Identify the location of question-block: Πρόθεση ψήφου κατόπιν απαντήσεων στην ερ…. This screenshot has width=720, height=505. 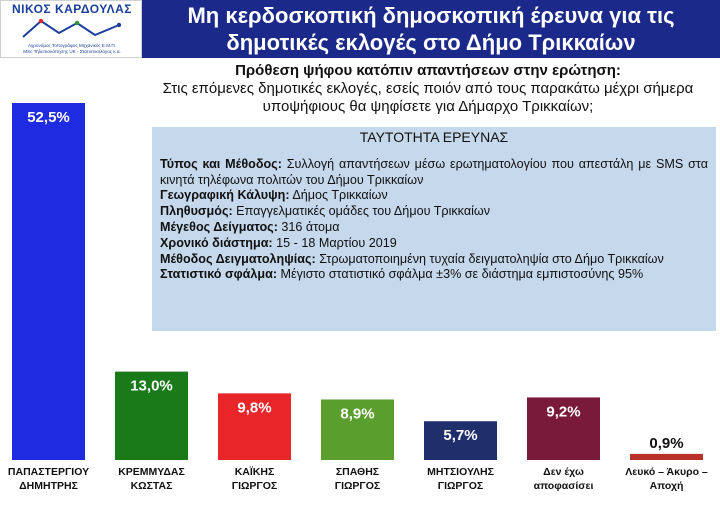
(428, 89).